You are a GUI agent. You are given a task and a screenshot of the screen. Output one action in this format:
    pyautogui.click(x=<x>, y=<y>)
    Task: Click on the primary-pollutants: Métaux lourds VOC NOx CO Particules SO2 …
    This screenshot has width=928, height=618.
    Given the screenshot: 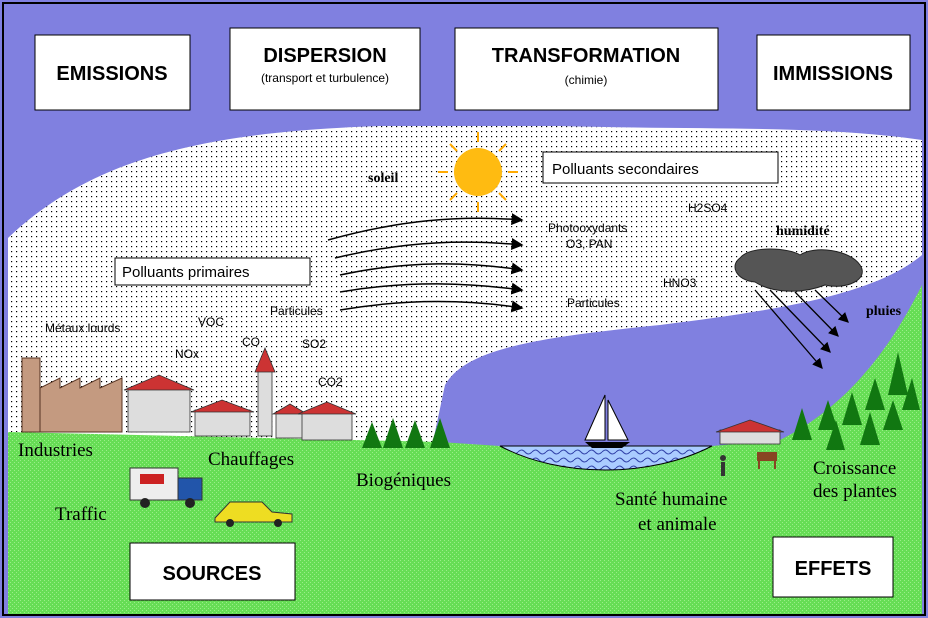 What is the action you would take?
    pyautogui.click(x=194, y=346)
    